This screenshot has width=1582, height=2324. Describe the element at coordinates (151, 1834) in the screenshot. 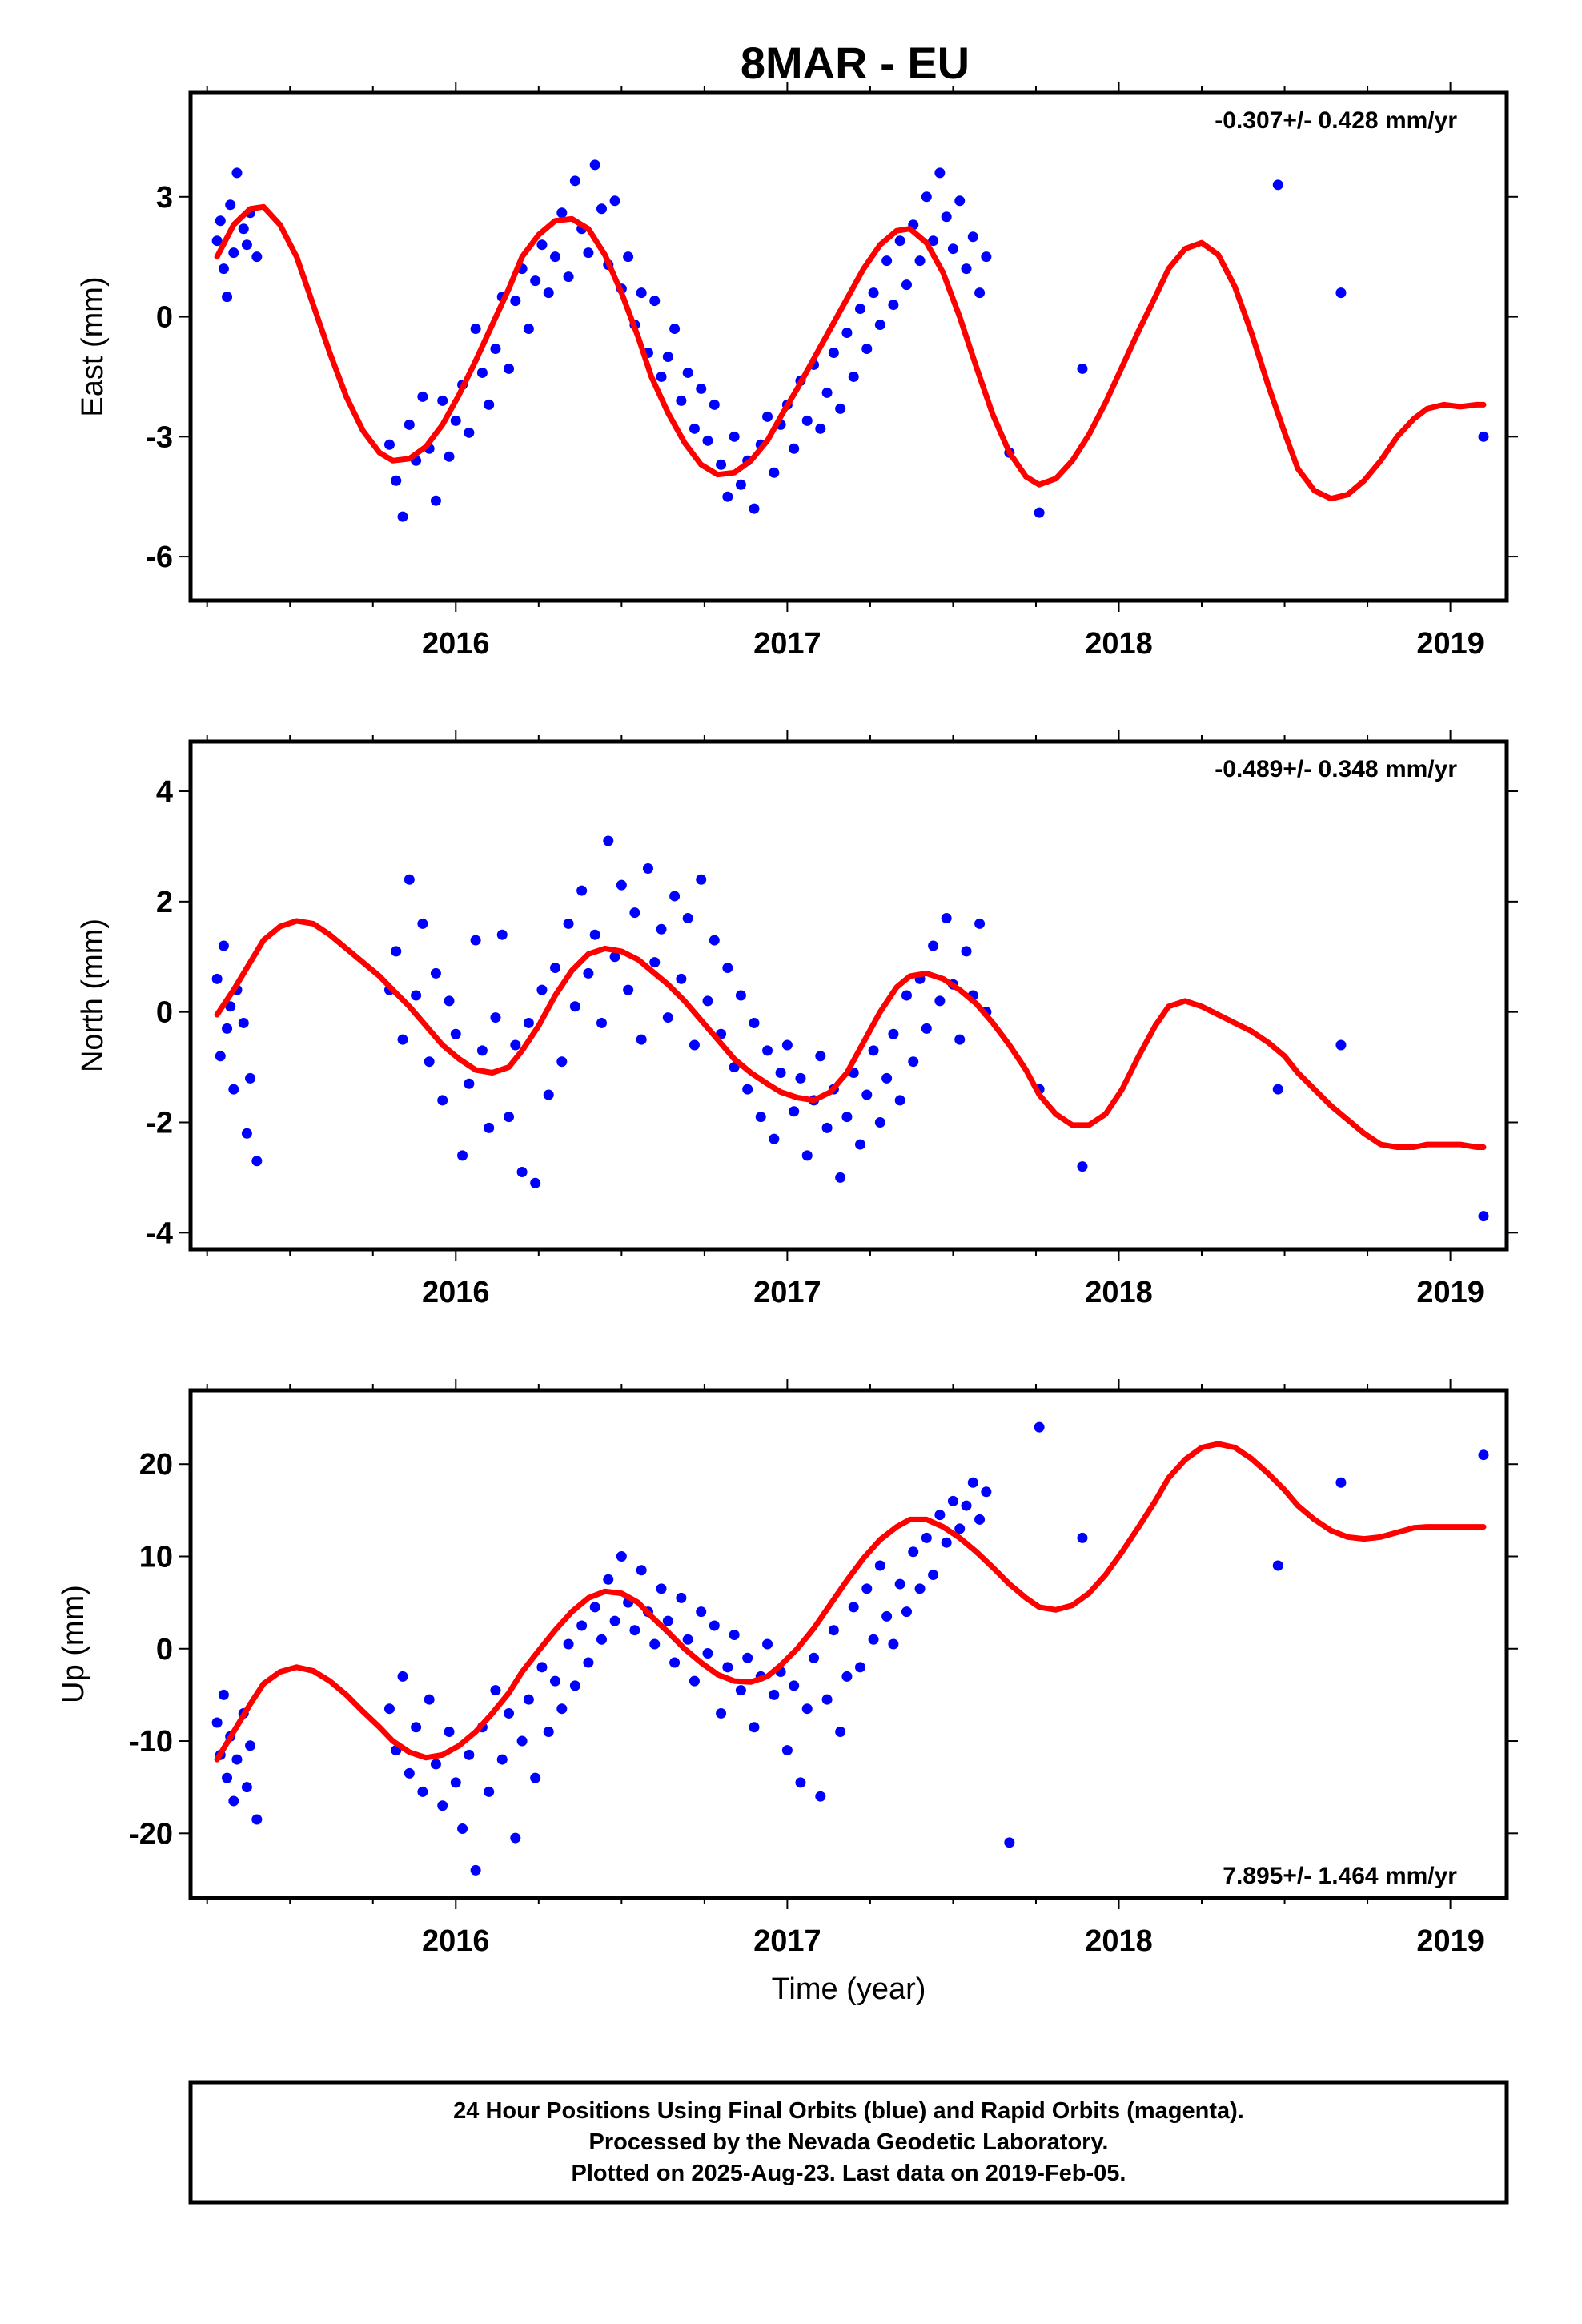

I see `up-y-tick-label: -20` at that location.